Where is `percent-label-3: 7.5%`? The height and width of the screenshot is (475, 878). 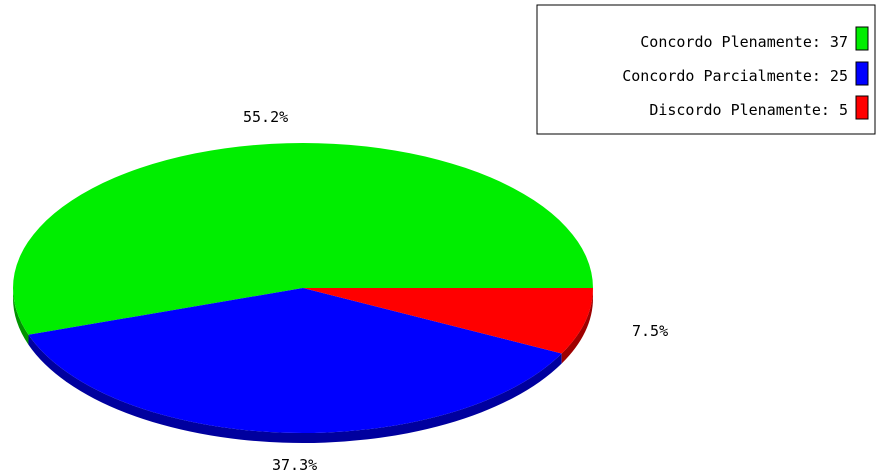
percent-label-3: 7.5% is located at coordinates (650, 331).